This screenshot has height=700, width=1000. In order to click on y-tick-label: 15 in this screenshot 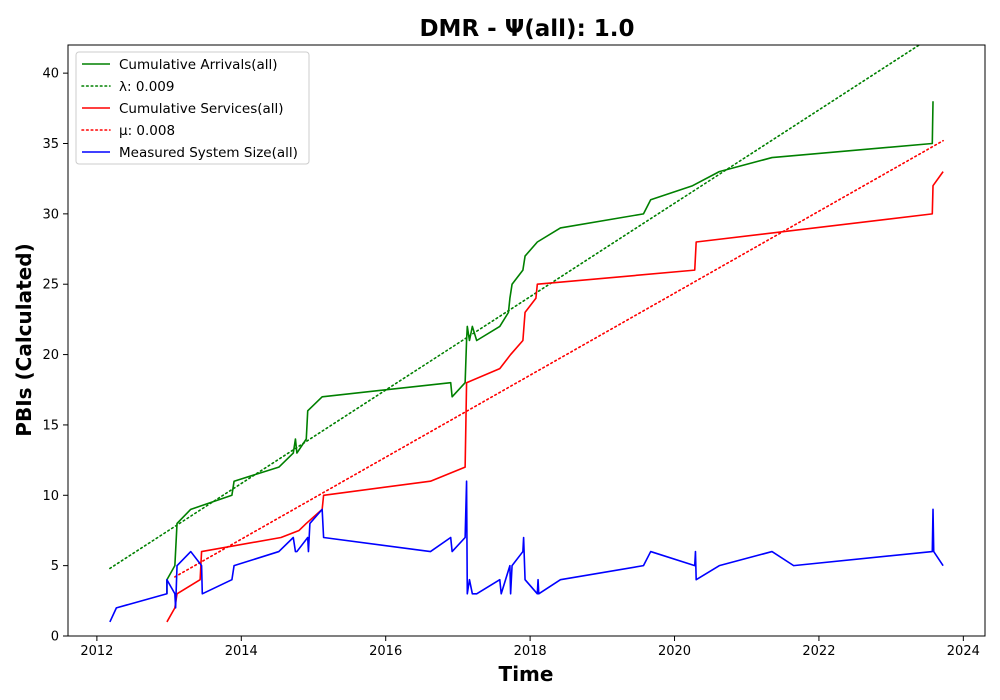, I will do `click(50, 425)`.